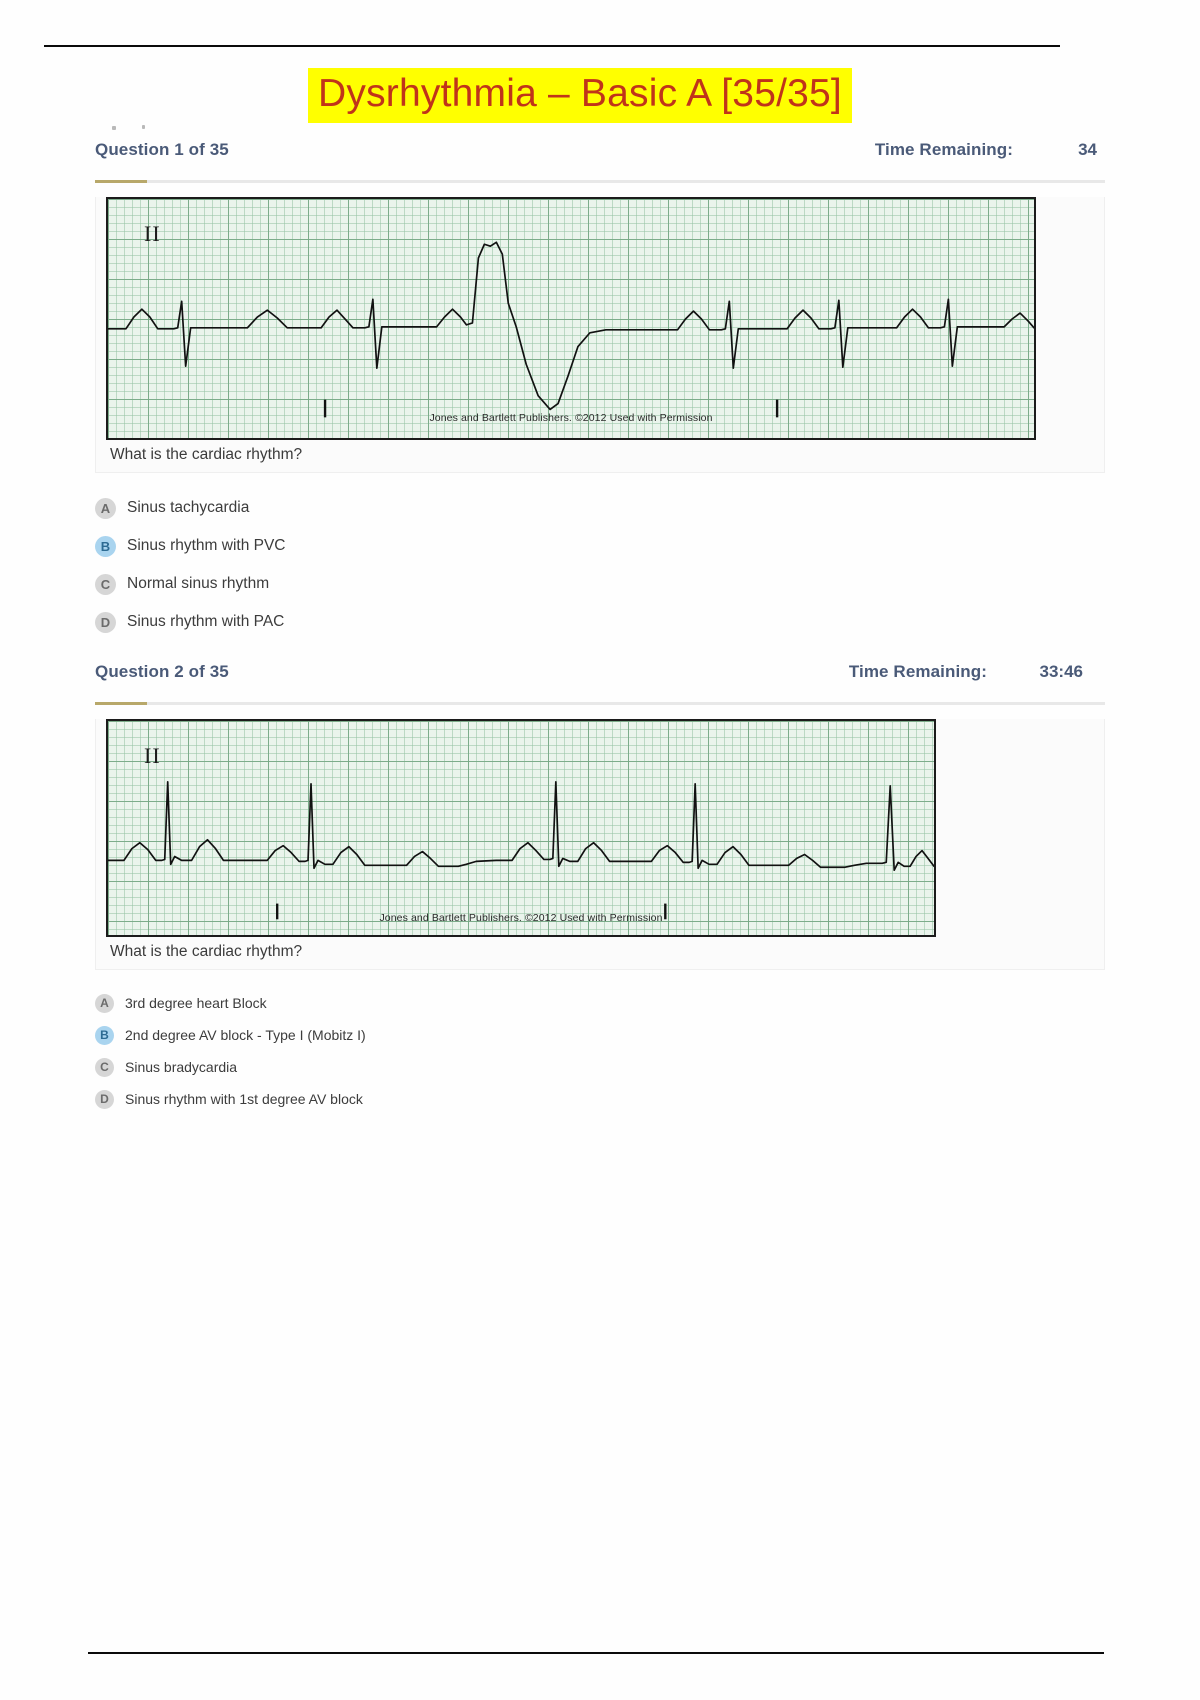 Image resolution: width=1200 pixels, height=1700 pixels. What do you see at coordinates (943, 149) in the screenshot?
I see `question-1-timer-label: Time Remaining:` at bounding box center [943, 149].